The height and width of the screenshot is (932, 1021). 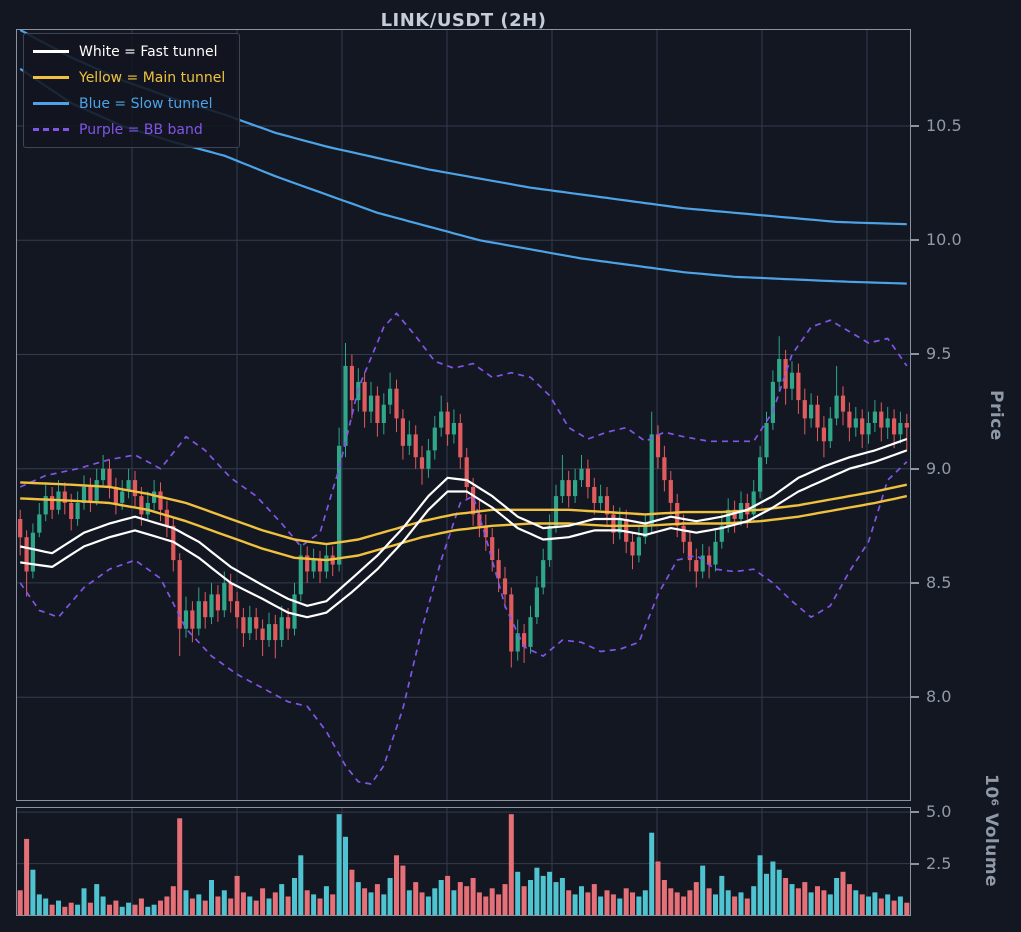 I want to click on axis-tick-label: 9.0, so click(x=939, y=468).